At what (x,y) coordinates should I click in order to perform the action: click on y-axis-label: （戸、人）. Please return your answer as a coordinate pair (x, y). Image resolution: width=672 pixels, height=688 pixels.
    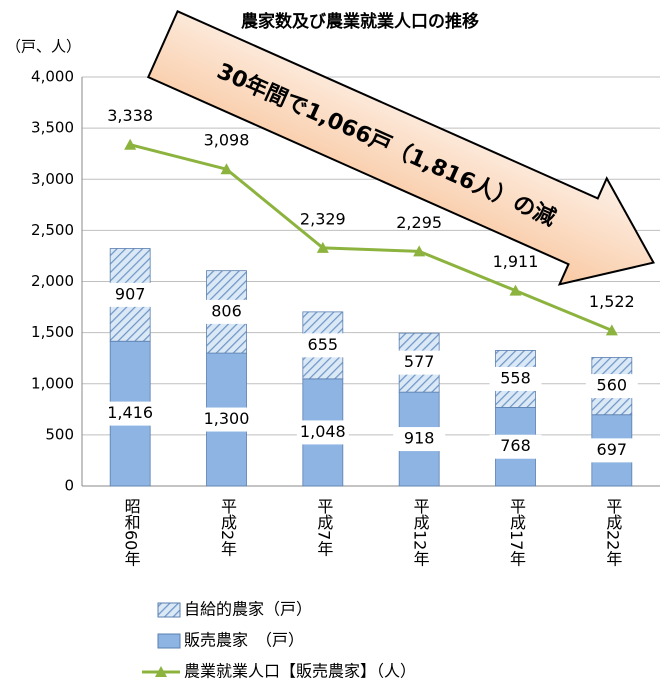
    Looking at the image, I should click on (43, 47).